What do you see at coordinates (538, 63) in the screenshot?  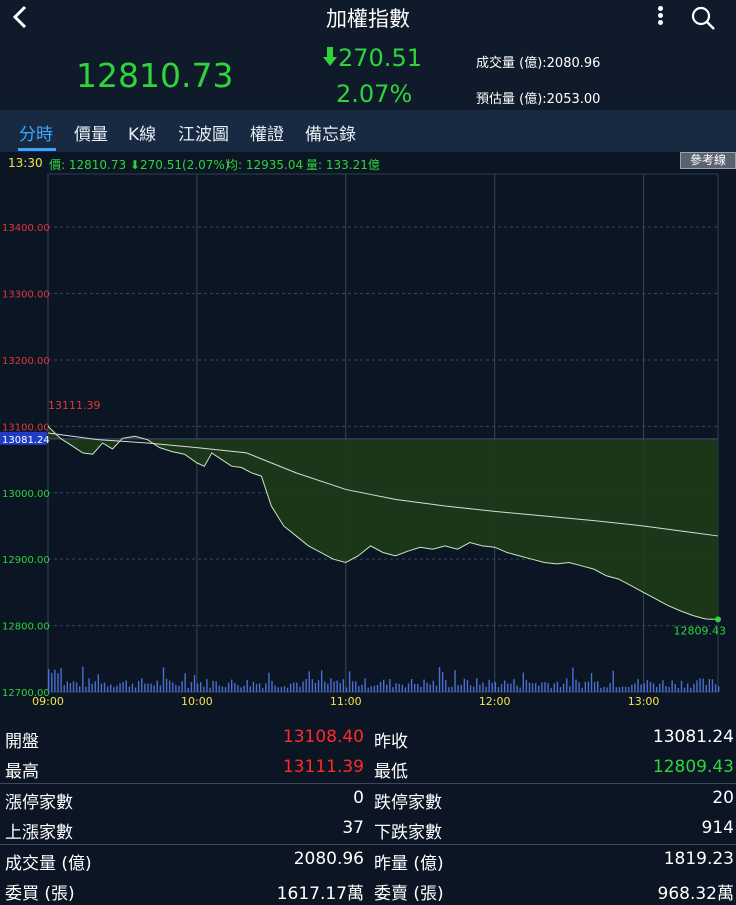 I see `volume-label: 成交量 (億):2080.96` at bounding box center [538, 63].